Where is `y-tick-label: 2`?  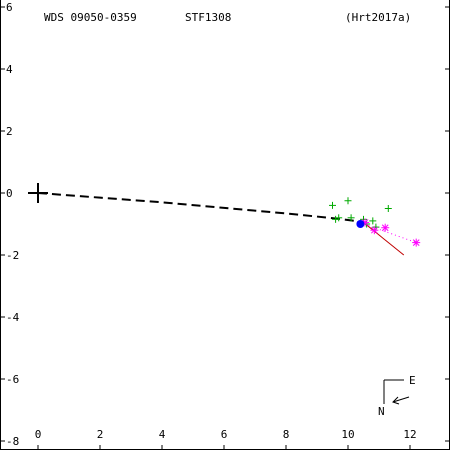 y-tick-label: 2 is located at coordinates (9, 131).